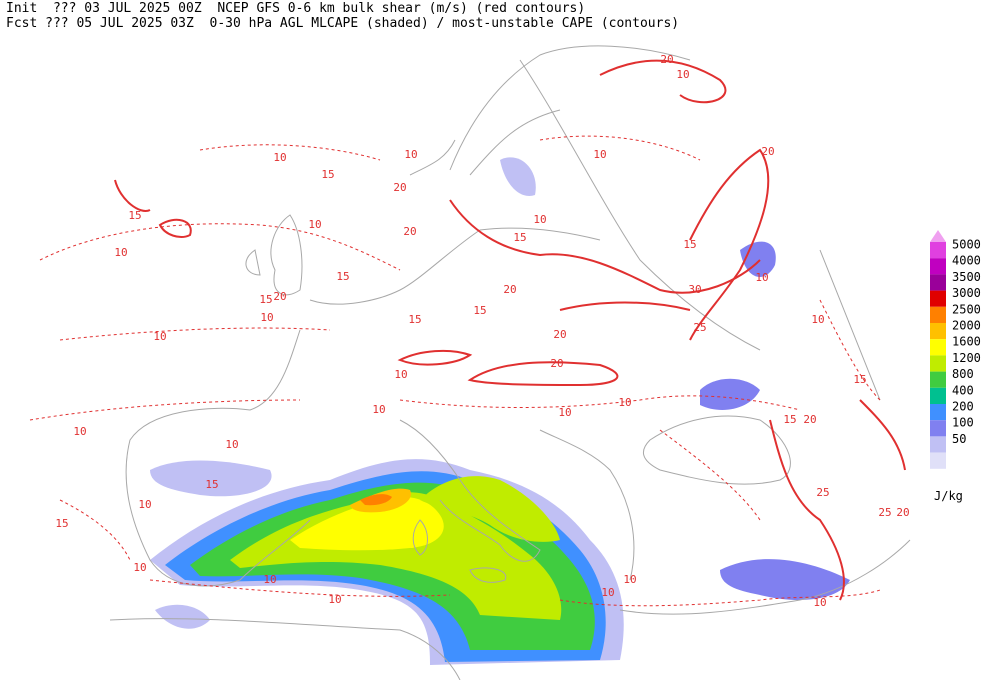  I want to click on legend-label: 5000, so click(966, 245).